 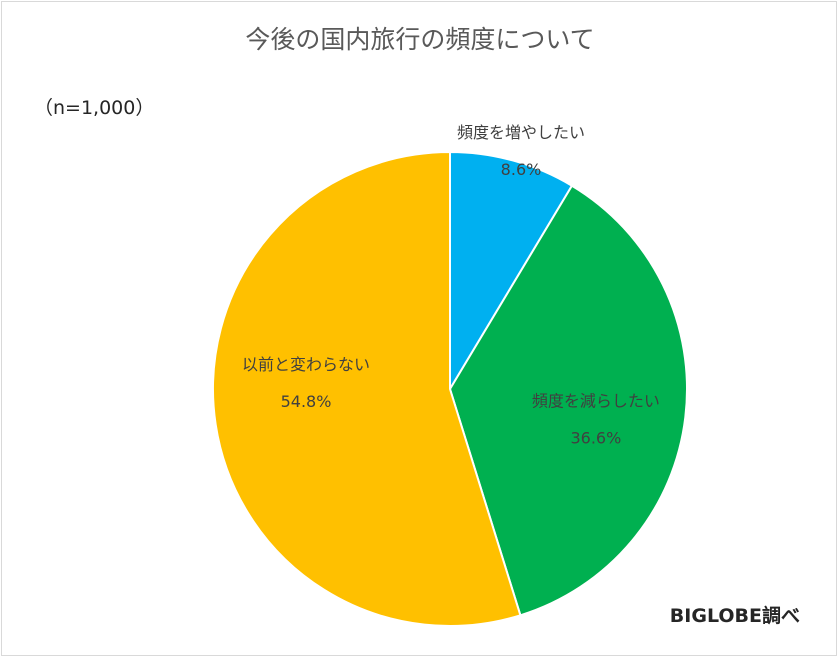 What do you see at coordinates (306, 364) in the screenshot?
I see `slice-label-2: 以前と変わらない` at bounding box center [306, 364].